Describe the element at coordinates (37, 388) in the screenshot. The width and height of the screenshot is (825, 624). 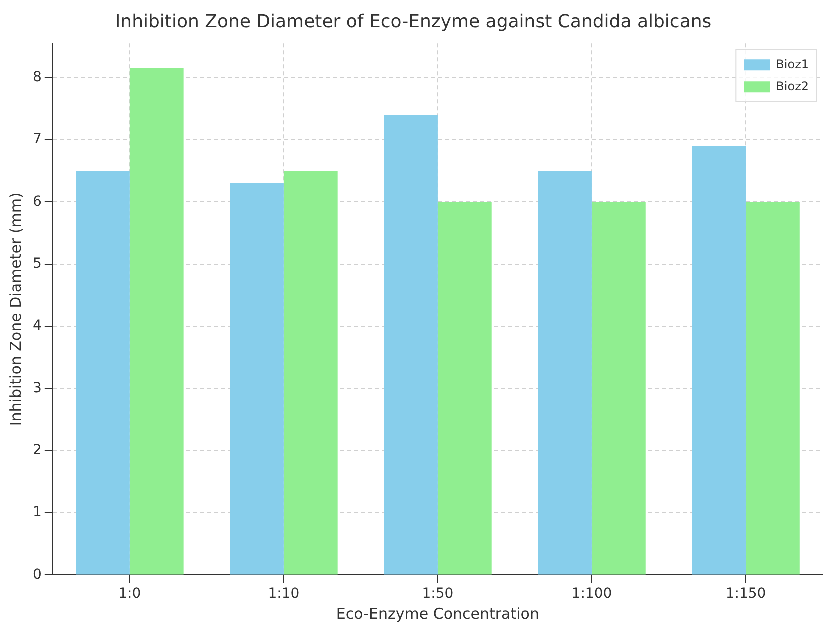
I see `y-tick-label: 3` at that location.